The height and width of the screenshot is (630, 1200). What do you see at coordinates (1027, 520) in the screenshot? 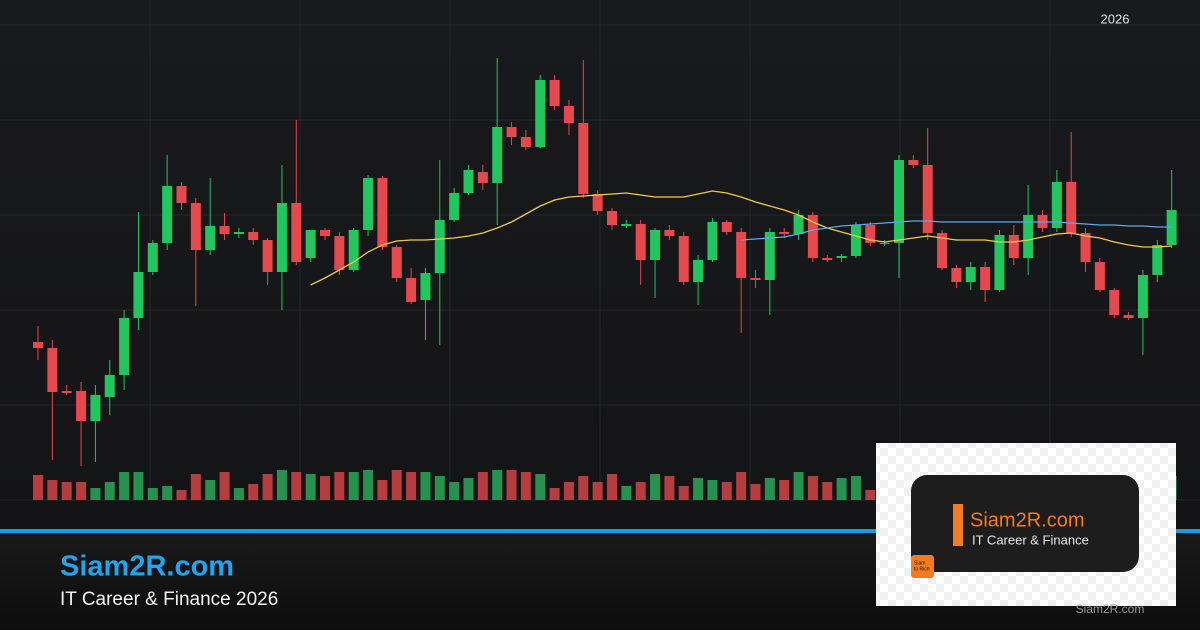
I see `logo-title: Siam2R.com` at bounding box center [1027, 520].